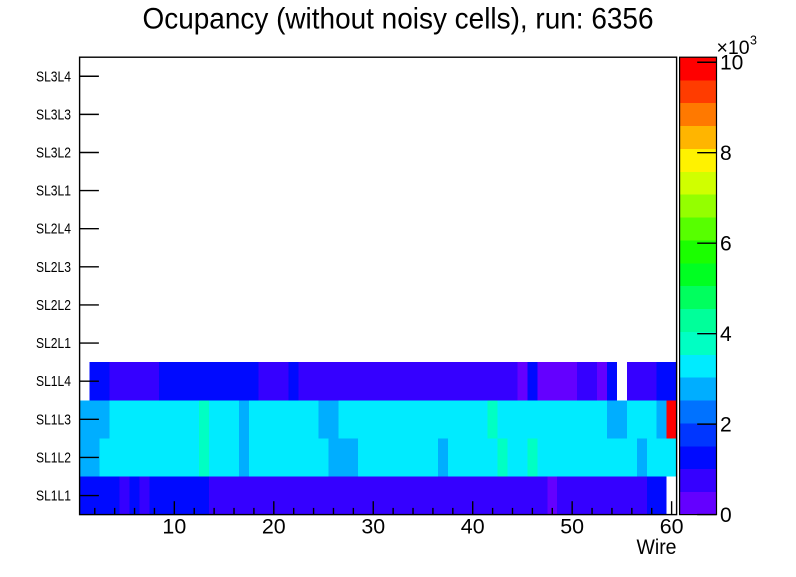 This screenshot has height=577, width=796. Describe the element at coordinates (473, 527) in the screenshot. I see `svg-text: 40` at that location.